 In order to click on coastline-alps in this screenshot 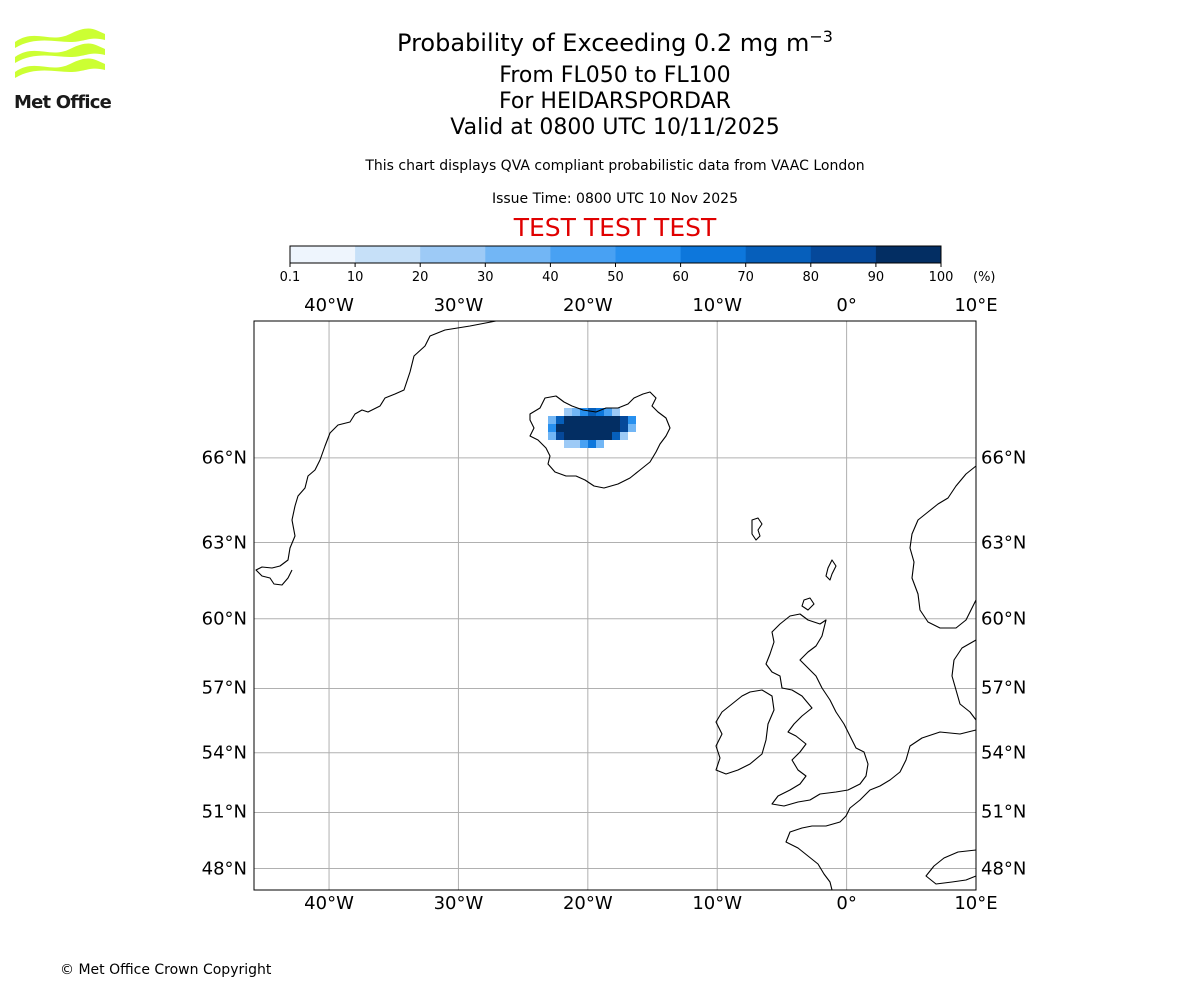, I will do `click(951, 867)`.